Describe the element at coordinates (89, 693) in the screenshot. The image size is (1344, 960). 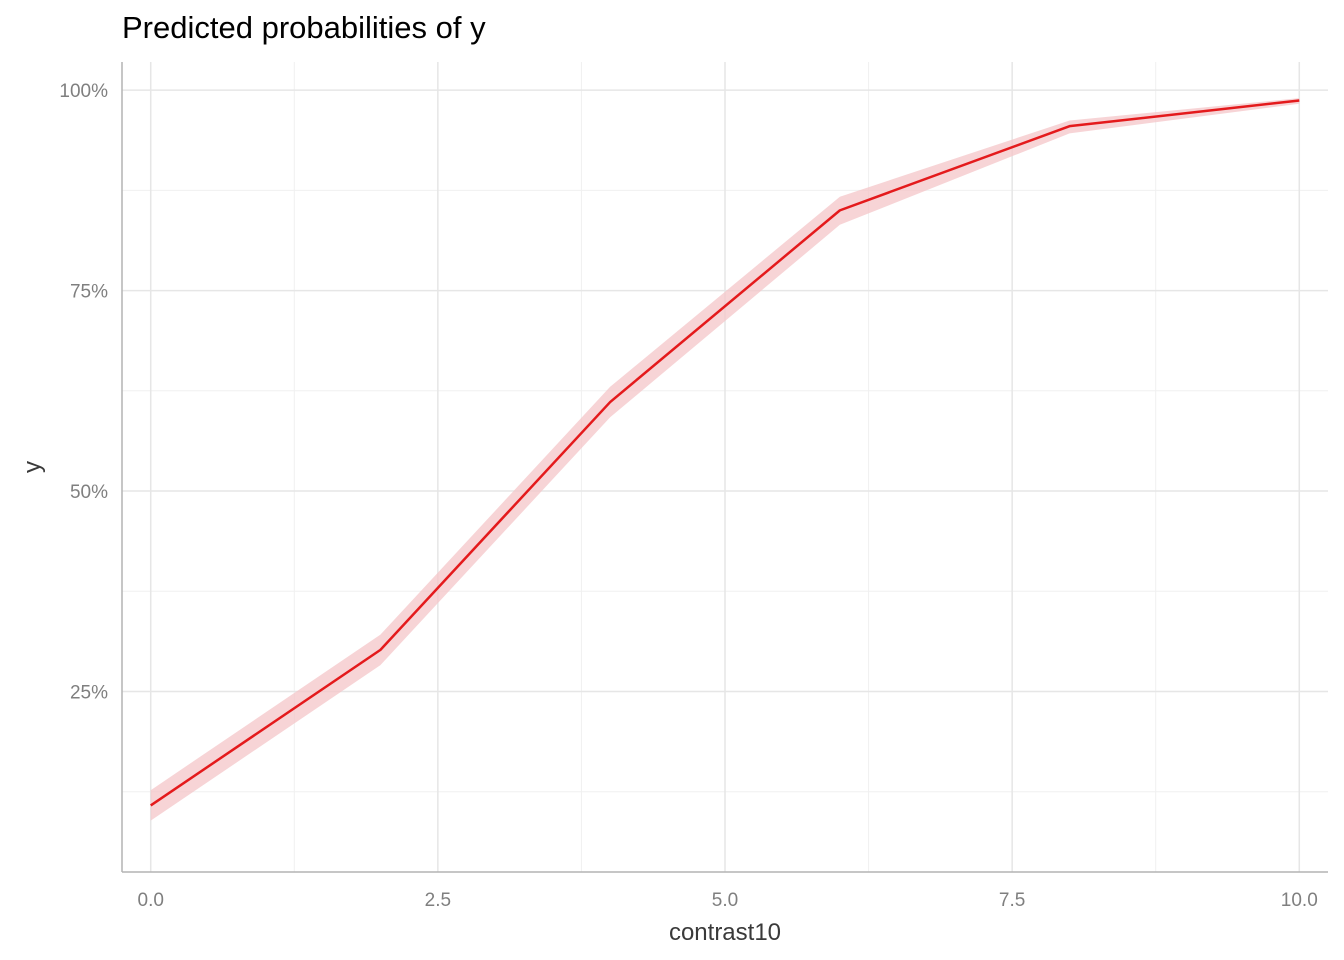
I see `y-tick-label: 25%` at that location.